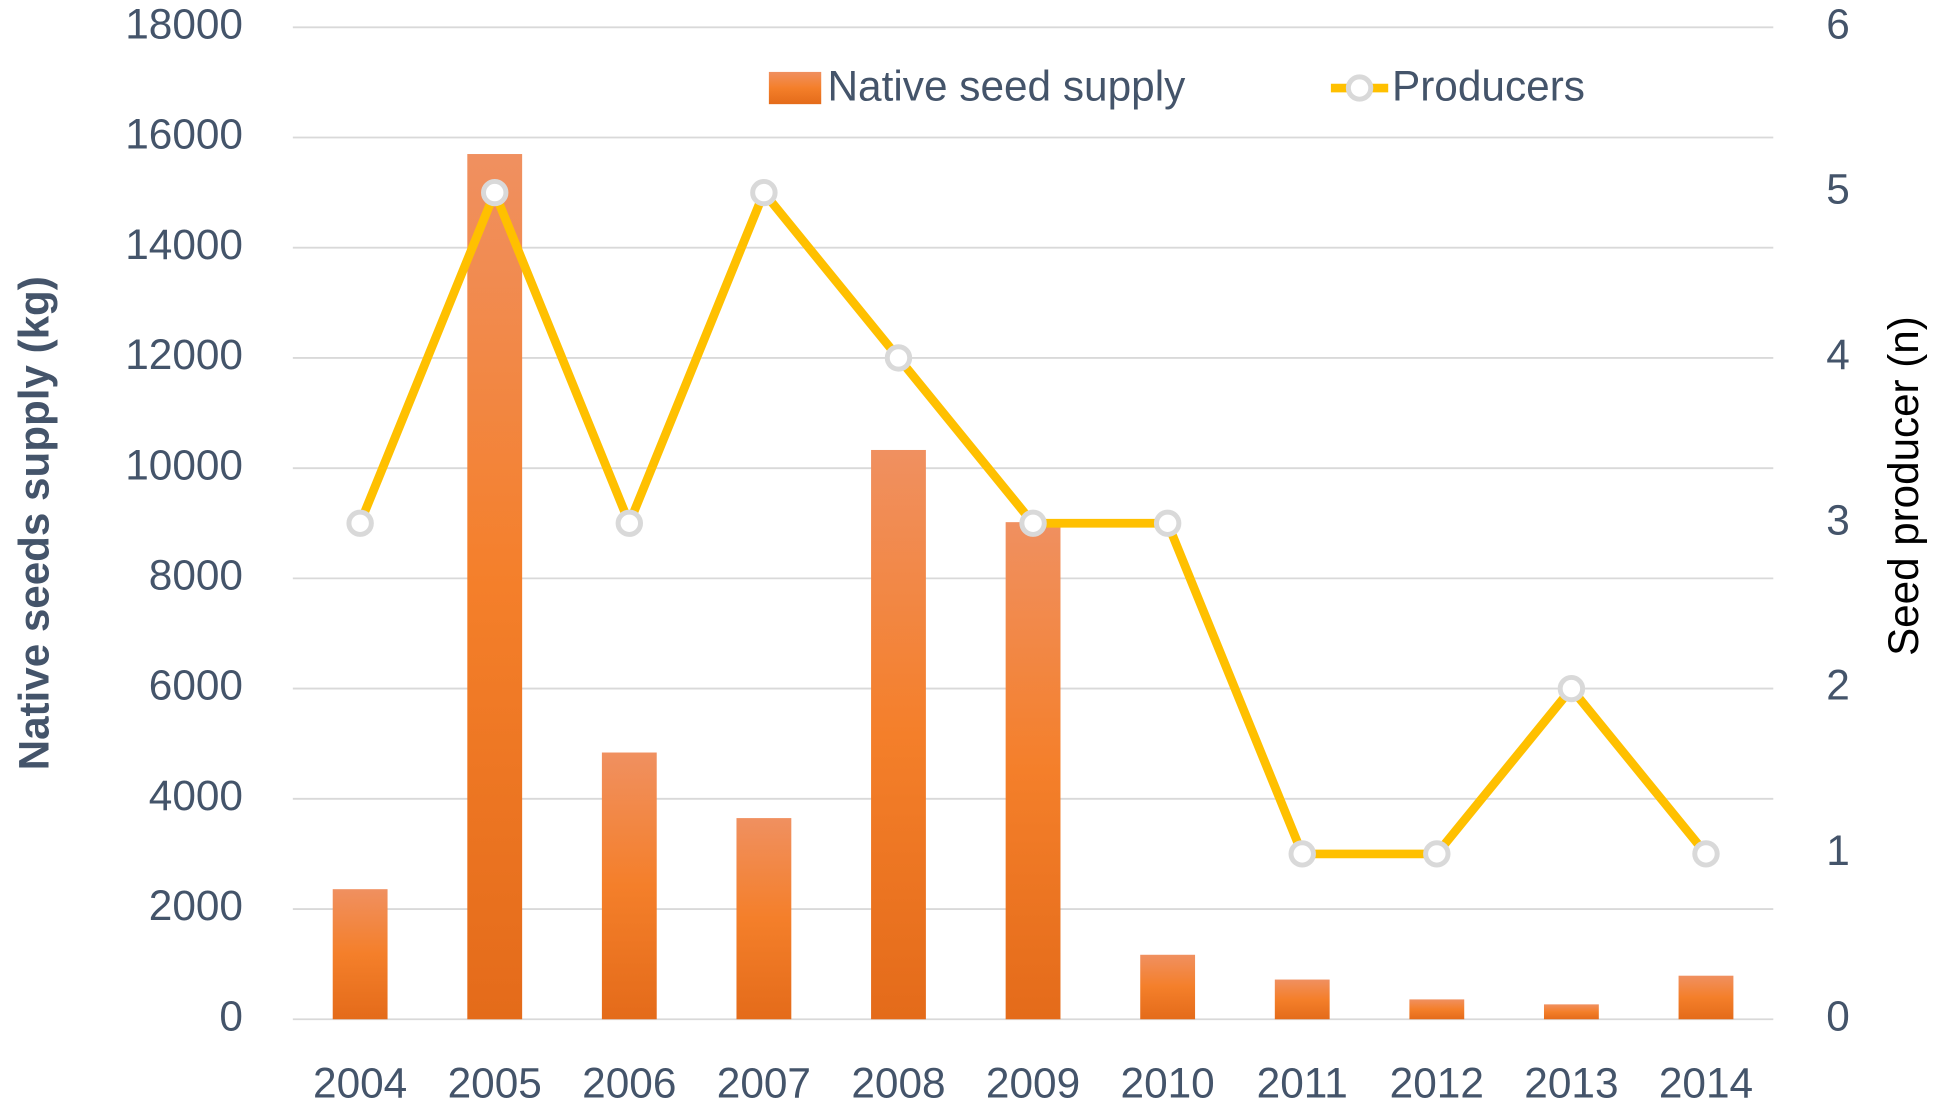 The image size is (1944, 1111). What do you see at coordinates (1838, 24) in the screenshot?
I see `y2-tick-label: 6` at bounding box center [1838, 24].